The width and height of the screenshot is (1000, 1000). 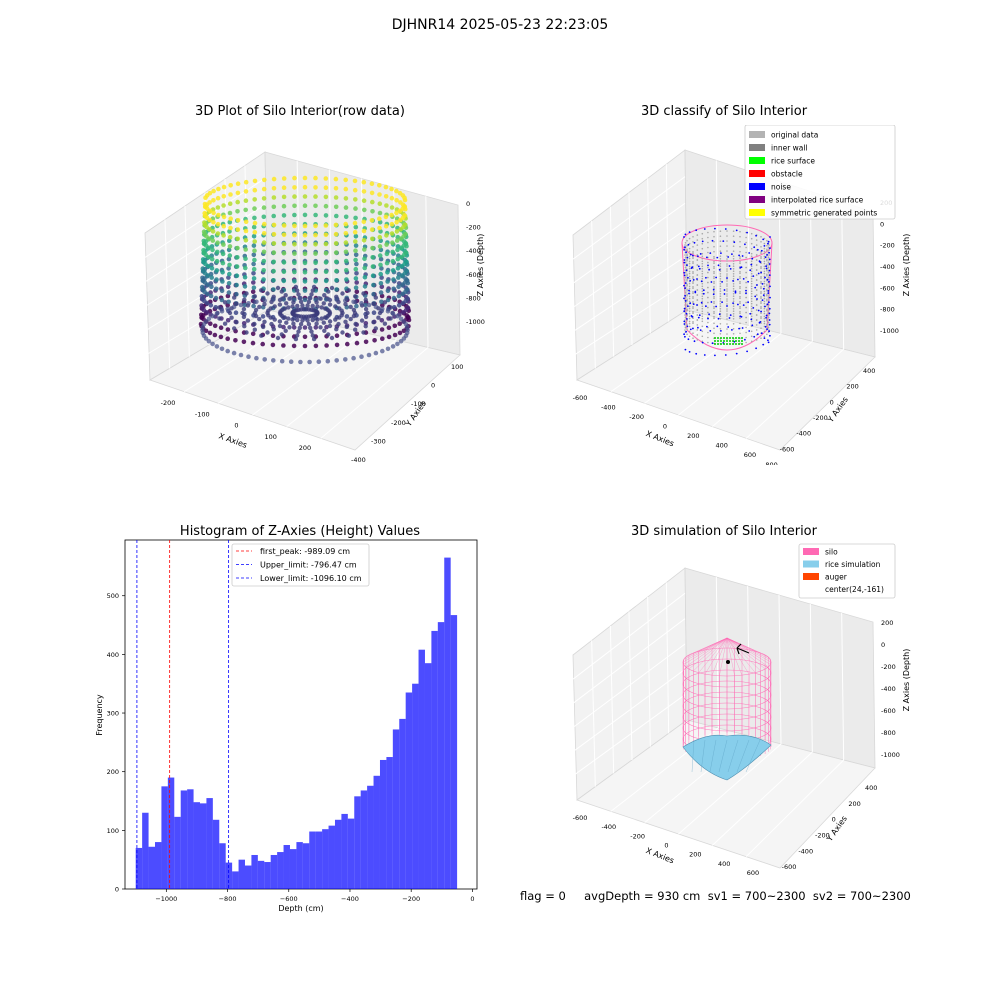 What do you see at coordinates (789, 148) in the screenshot?
I see `legend-label: inner wall` at bounding box center [789, 148].